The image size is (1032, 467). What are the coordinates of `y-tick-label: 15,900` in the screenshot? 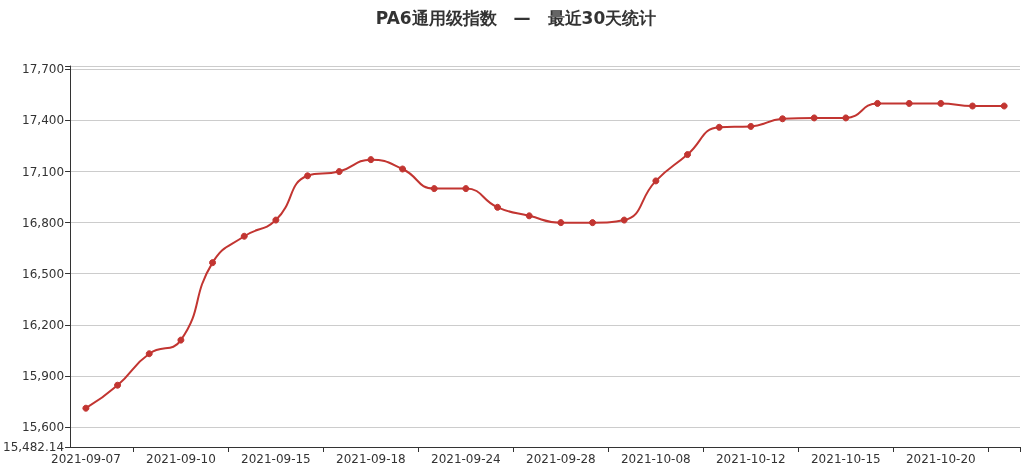 It's located at (43, 375).